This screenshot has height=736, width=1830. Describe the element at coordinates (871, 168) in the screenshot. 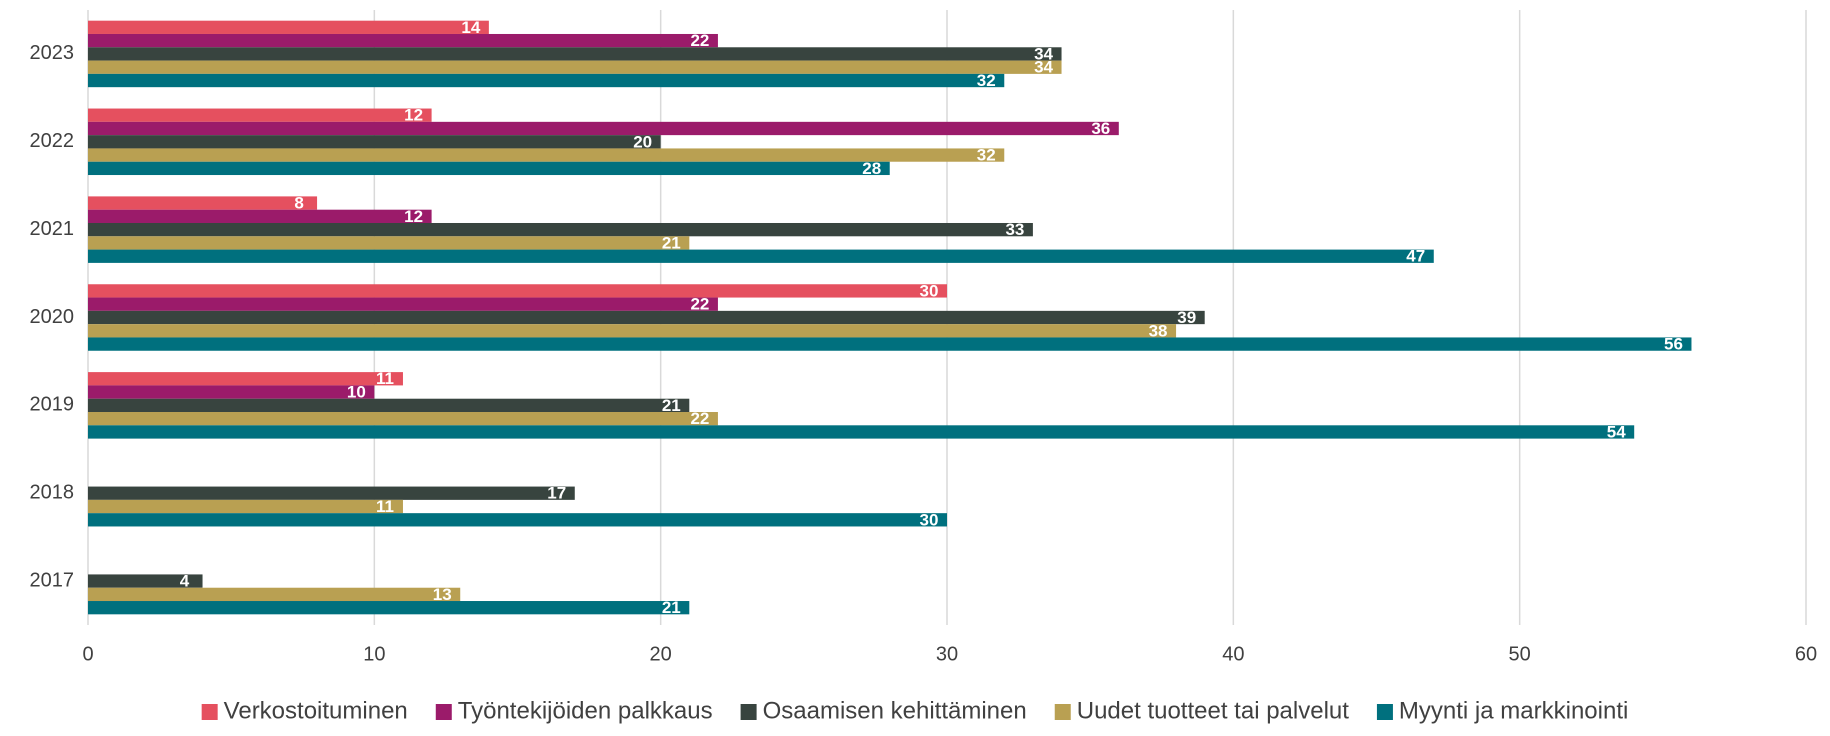

I see `data-label: 28` at that location.